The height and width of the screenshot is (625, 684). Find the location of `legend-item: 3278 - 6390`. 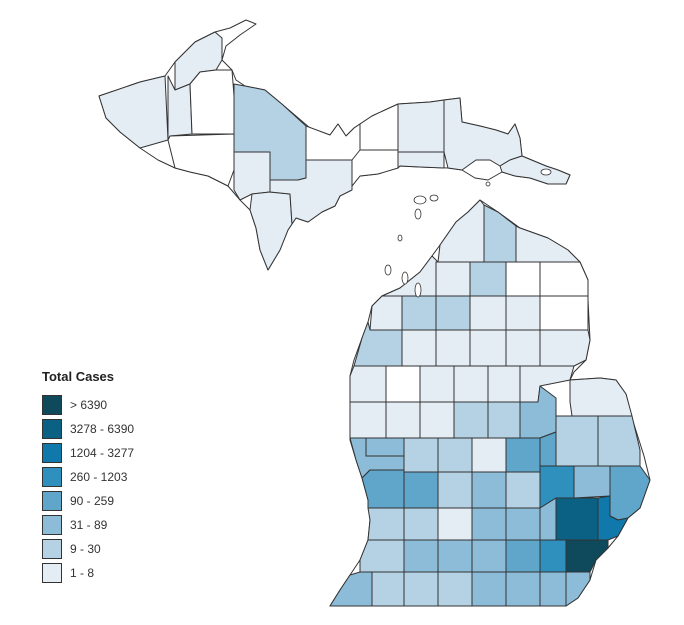

legend-item: 3278 - 6390 is located at coordinates (122, 429).